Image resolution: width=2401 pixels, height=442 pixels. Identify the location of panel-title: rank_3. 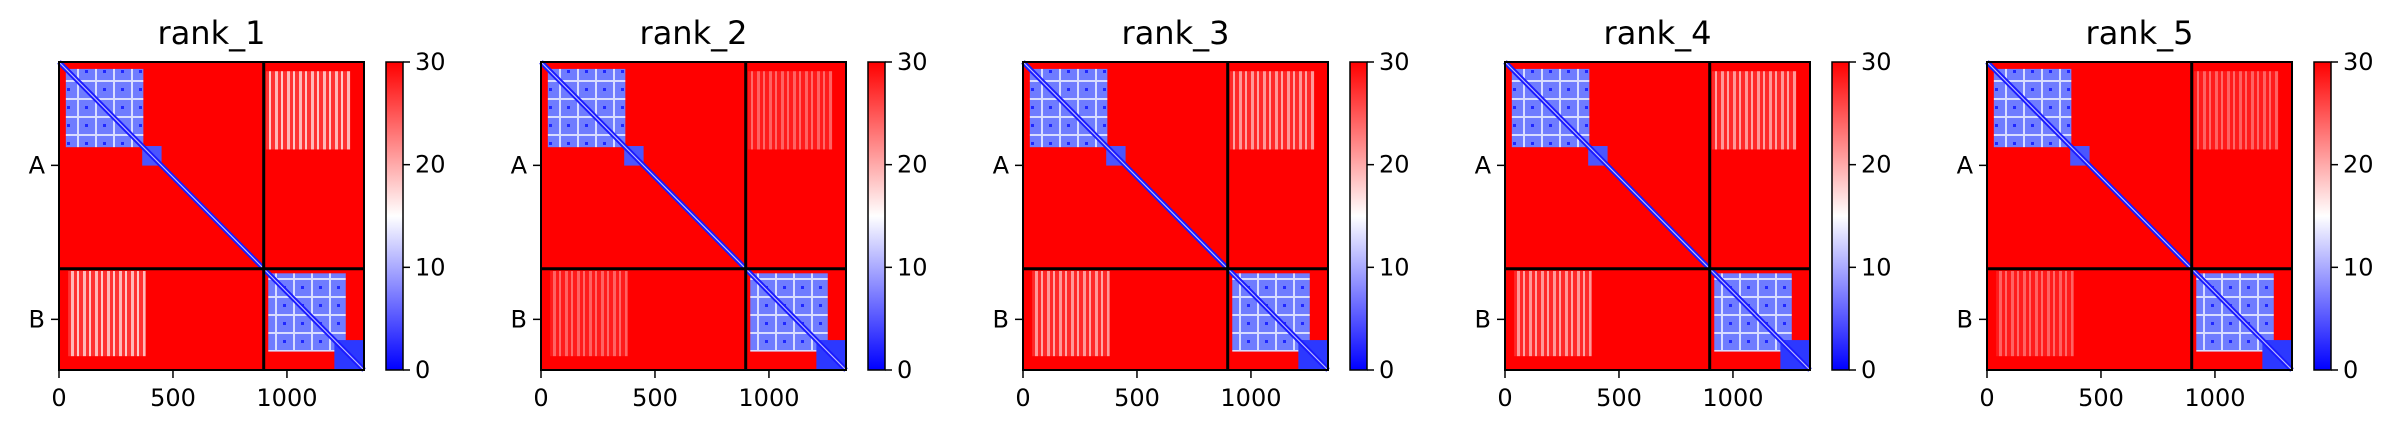
(1176, 33).